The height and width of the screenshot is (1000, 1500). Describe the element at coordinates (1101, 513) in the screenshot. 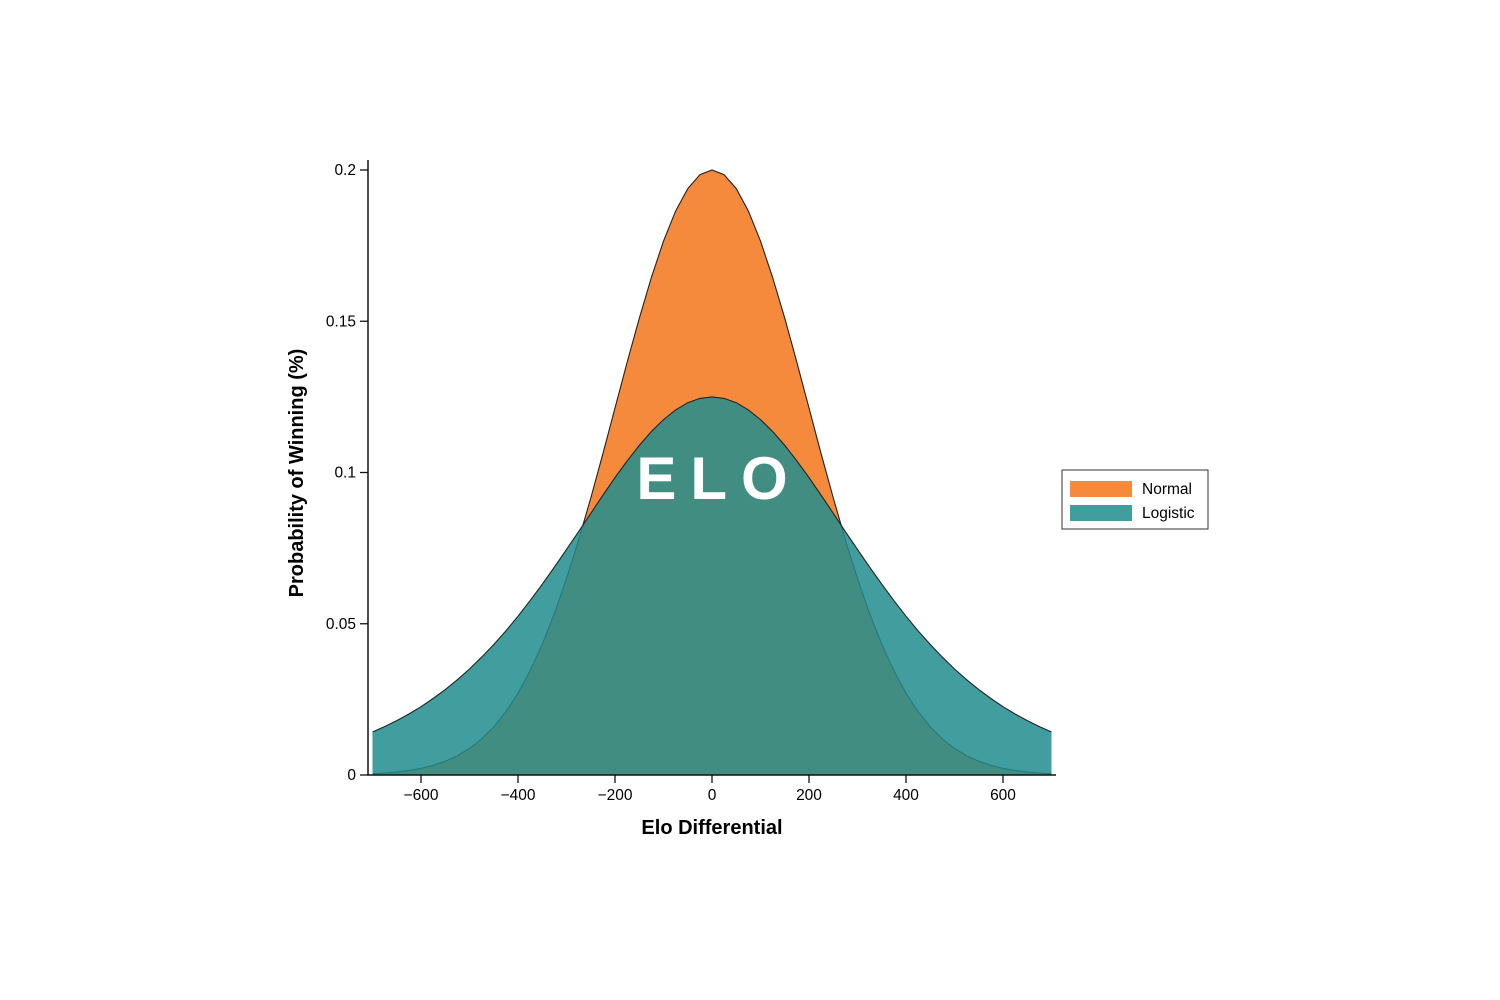

I see `legend-swatch-logistic` at that location.